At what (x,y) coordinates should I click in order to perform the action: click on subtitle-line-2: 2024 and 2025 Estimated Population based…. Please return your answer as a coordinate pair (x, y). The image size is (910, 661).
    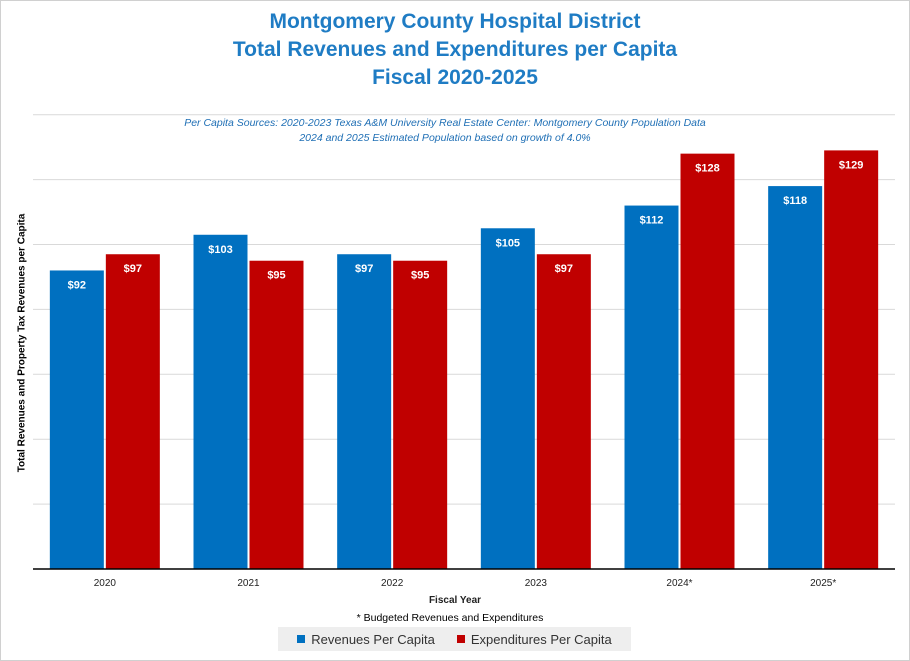
    Looking at the image, I should click on (445, 138).